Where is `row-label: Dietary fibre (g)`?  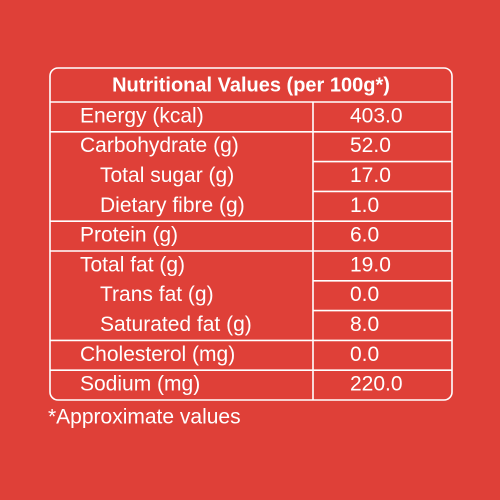 row-label: Dietary fibre (g) is located at coordinates (172, 205).